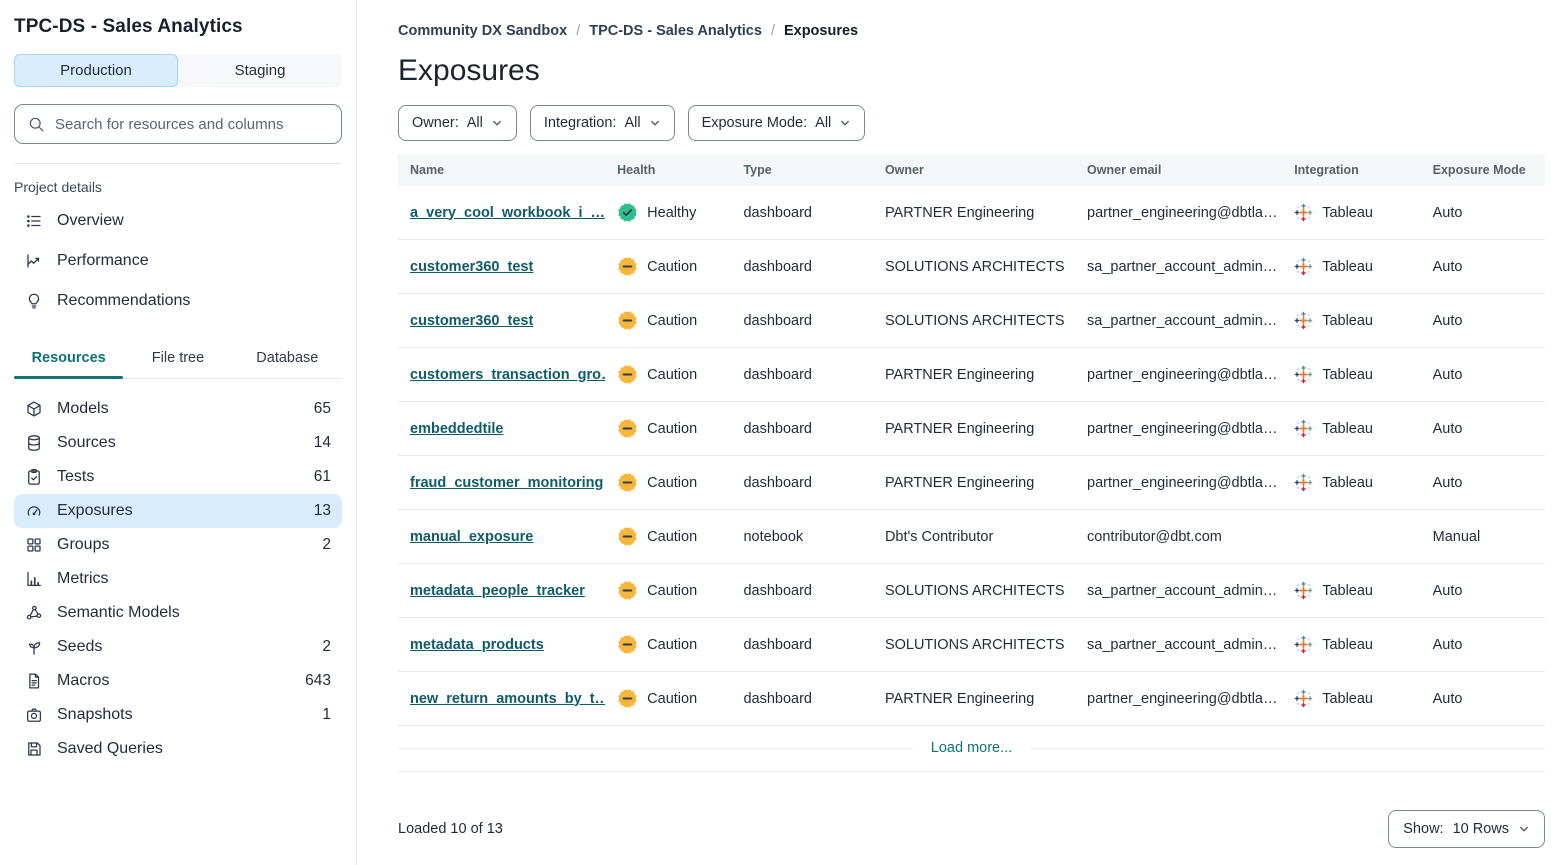  Describe the element at coordinates (1480, 829) in the screenshot. I see `show-value: 10 Rows` at that location.